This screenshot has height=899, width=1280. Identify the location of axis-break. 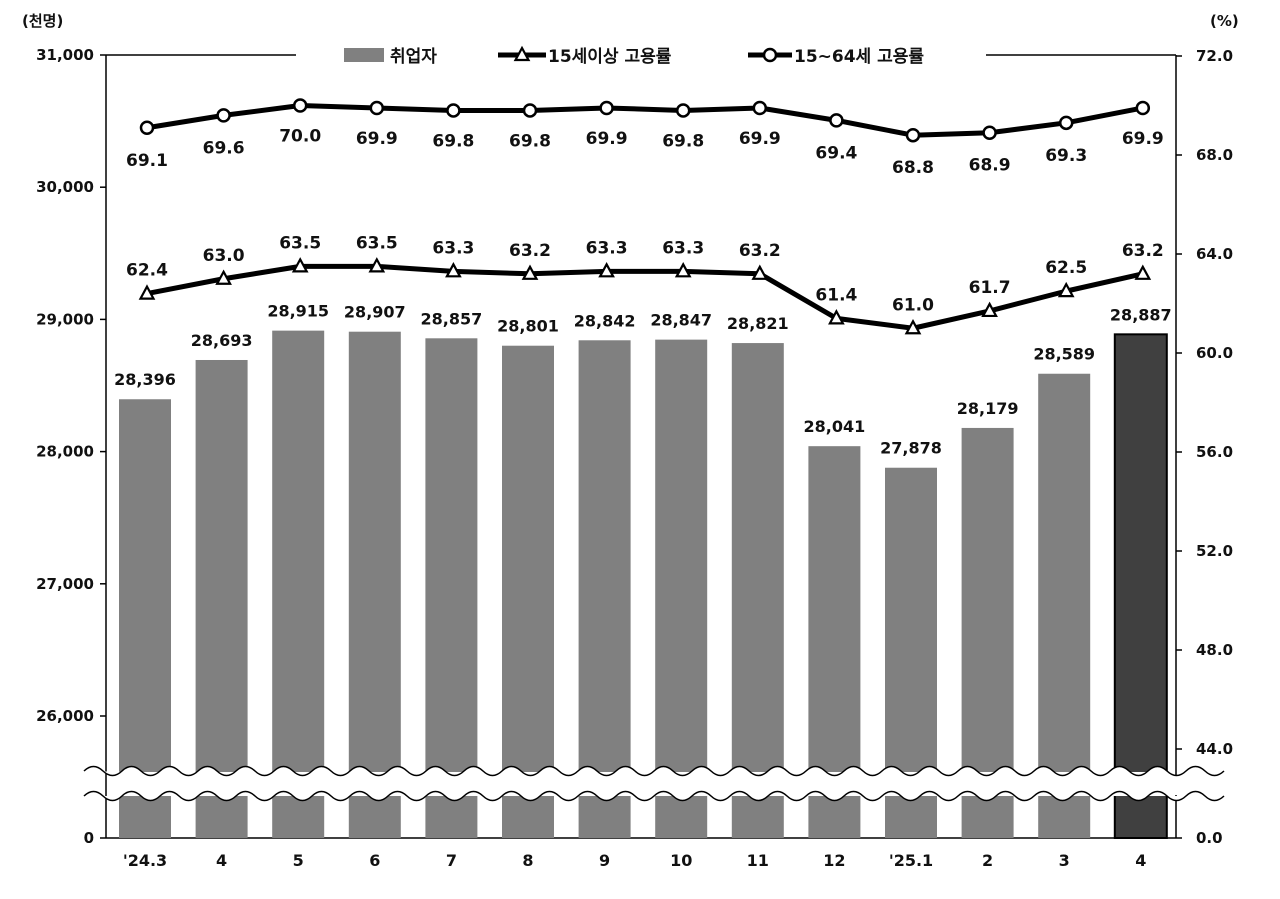
(654, 783).